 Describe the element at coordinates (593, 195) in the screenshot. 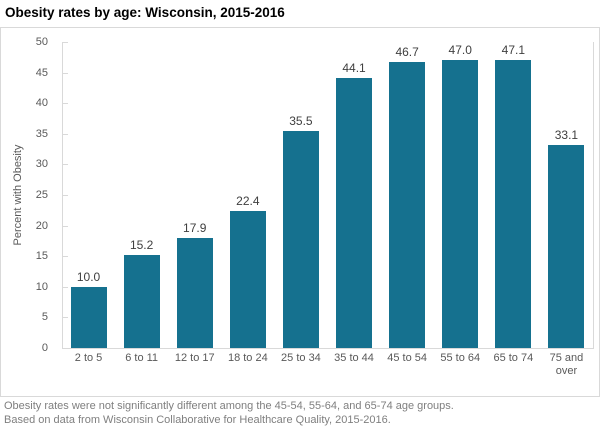

I see `plot-right-border` at that location.